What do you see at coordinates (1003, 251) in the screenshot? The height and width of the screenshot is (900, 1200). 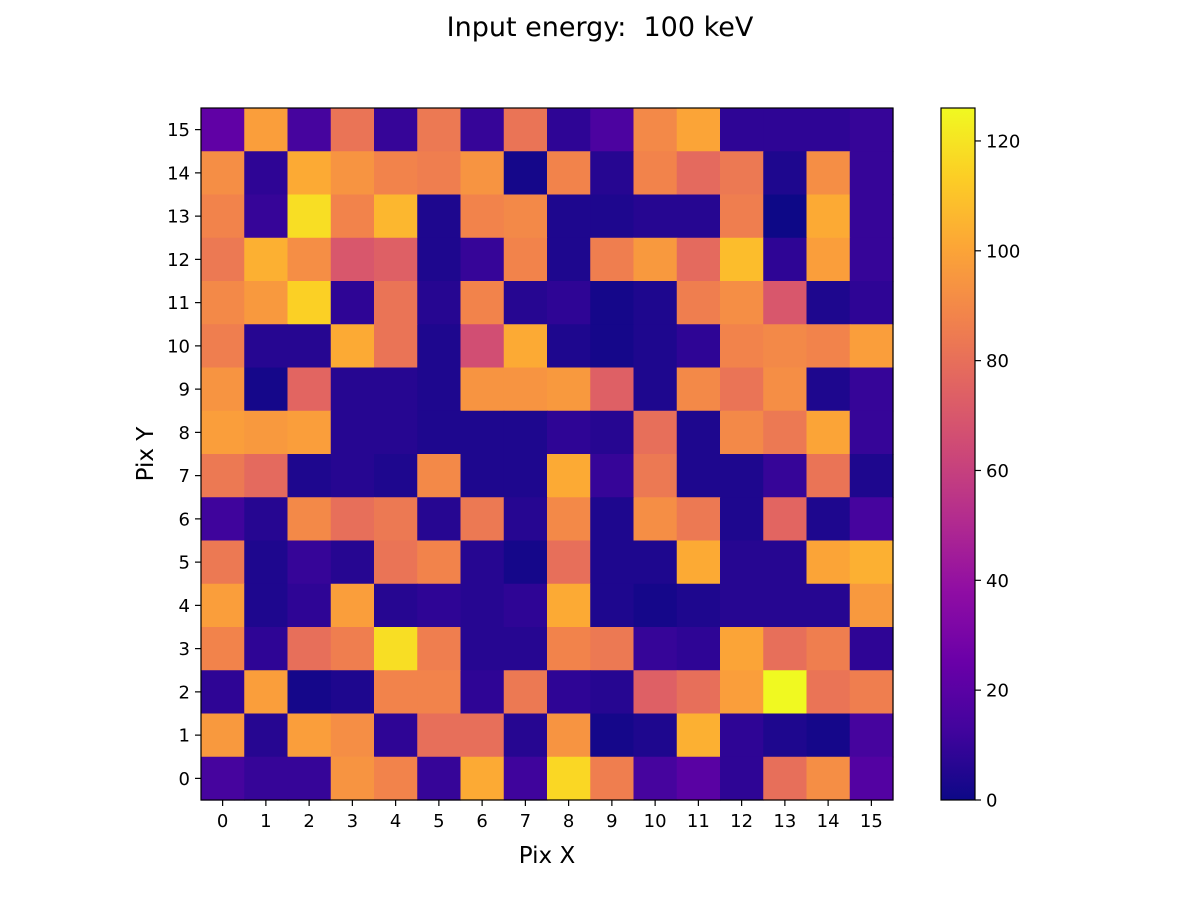 I see `colorbar-tick-label: 100` at bounding box center [1003, 251].